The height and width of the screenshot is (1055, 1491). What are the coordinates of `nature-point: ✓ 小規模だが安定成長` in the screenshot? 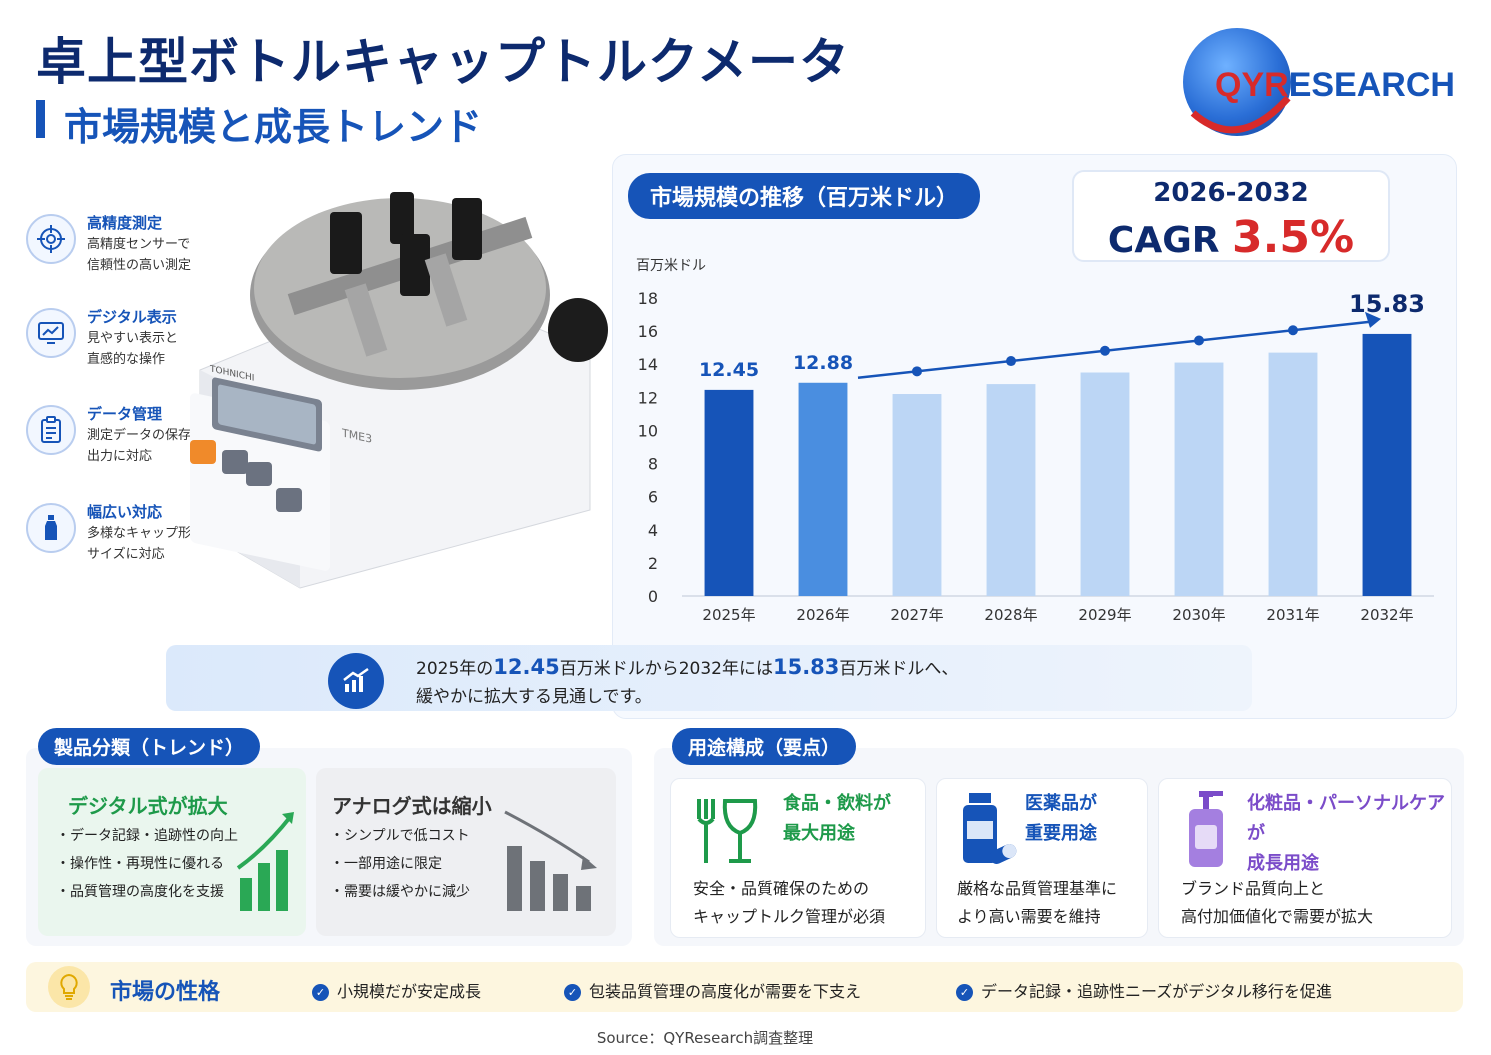 It's located at (396, 990).